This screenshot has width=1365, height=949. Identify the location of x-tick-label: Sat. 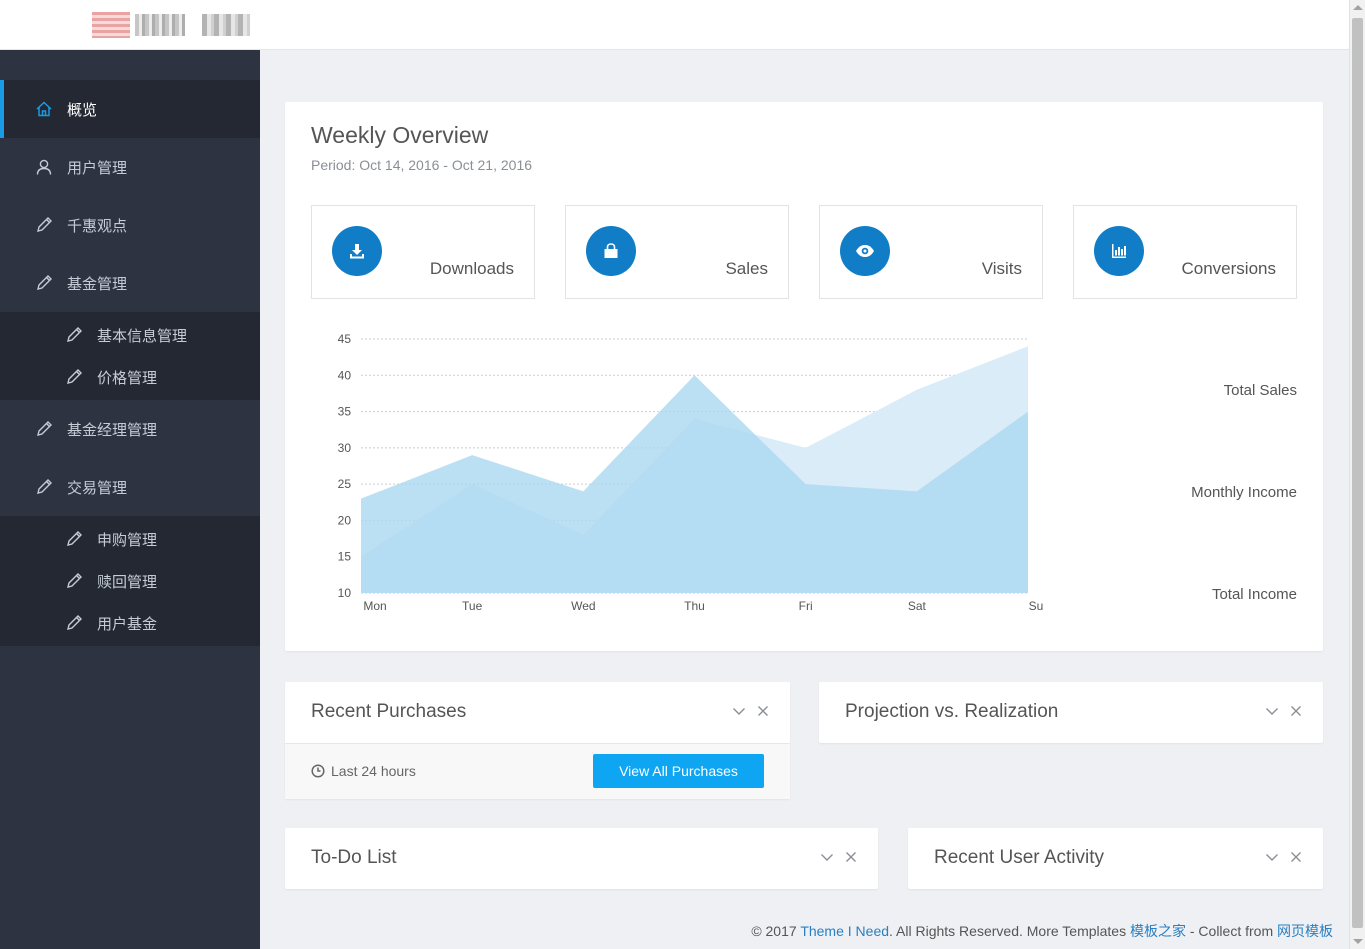
(917, 606).